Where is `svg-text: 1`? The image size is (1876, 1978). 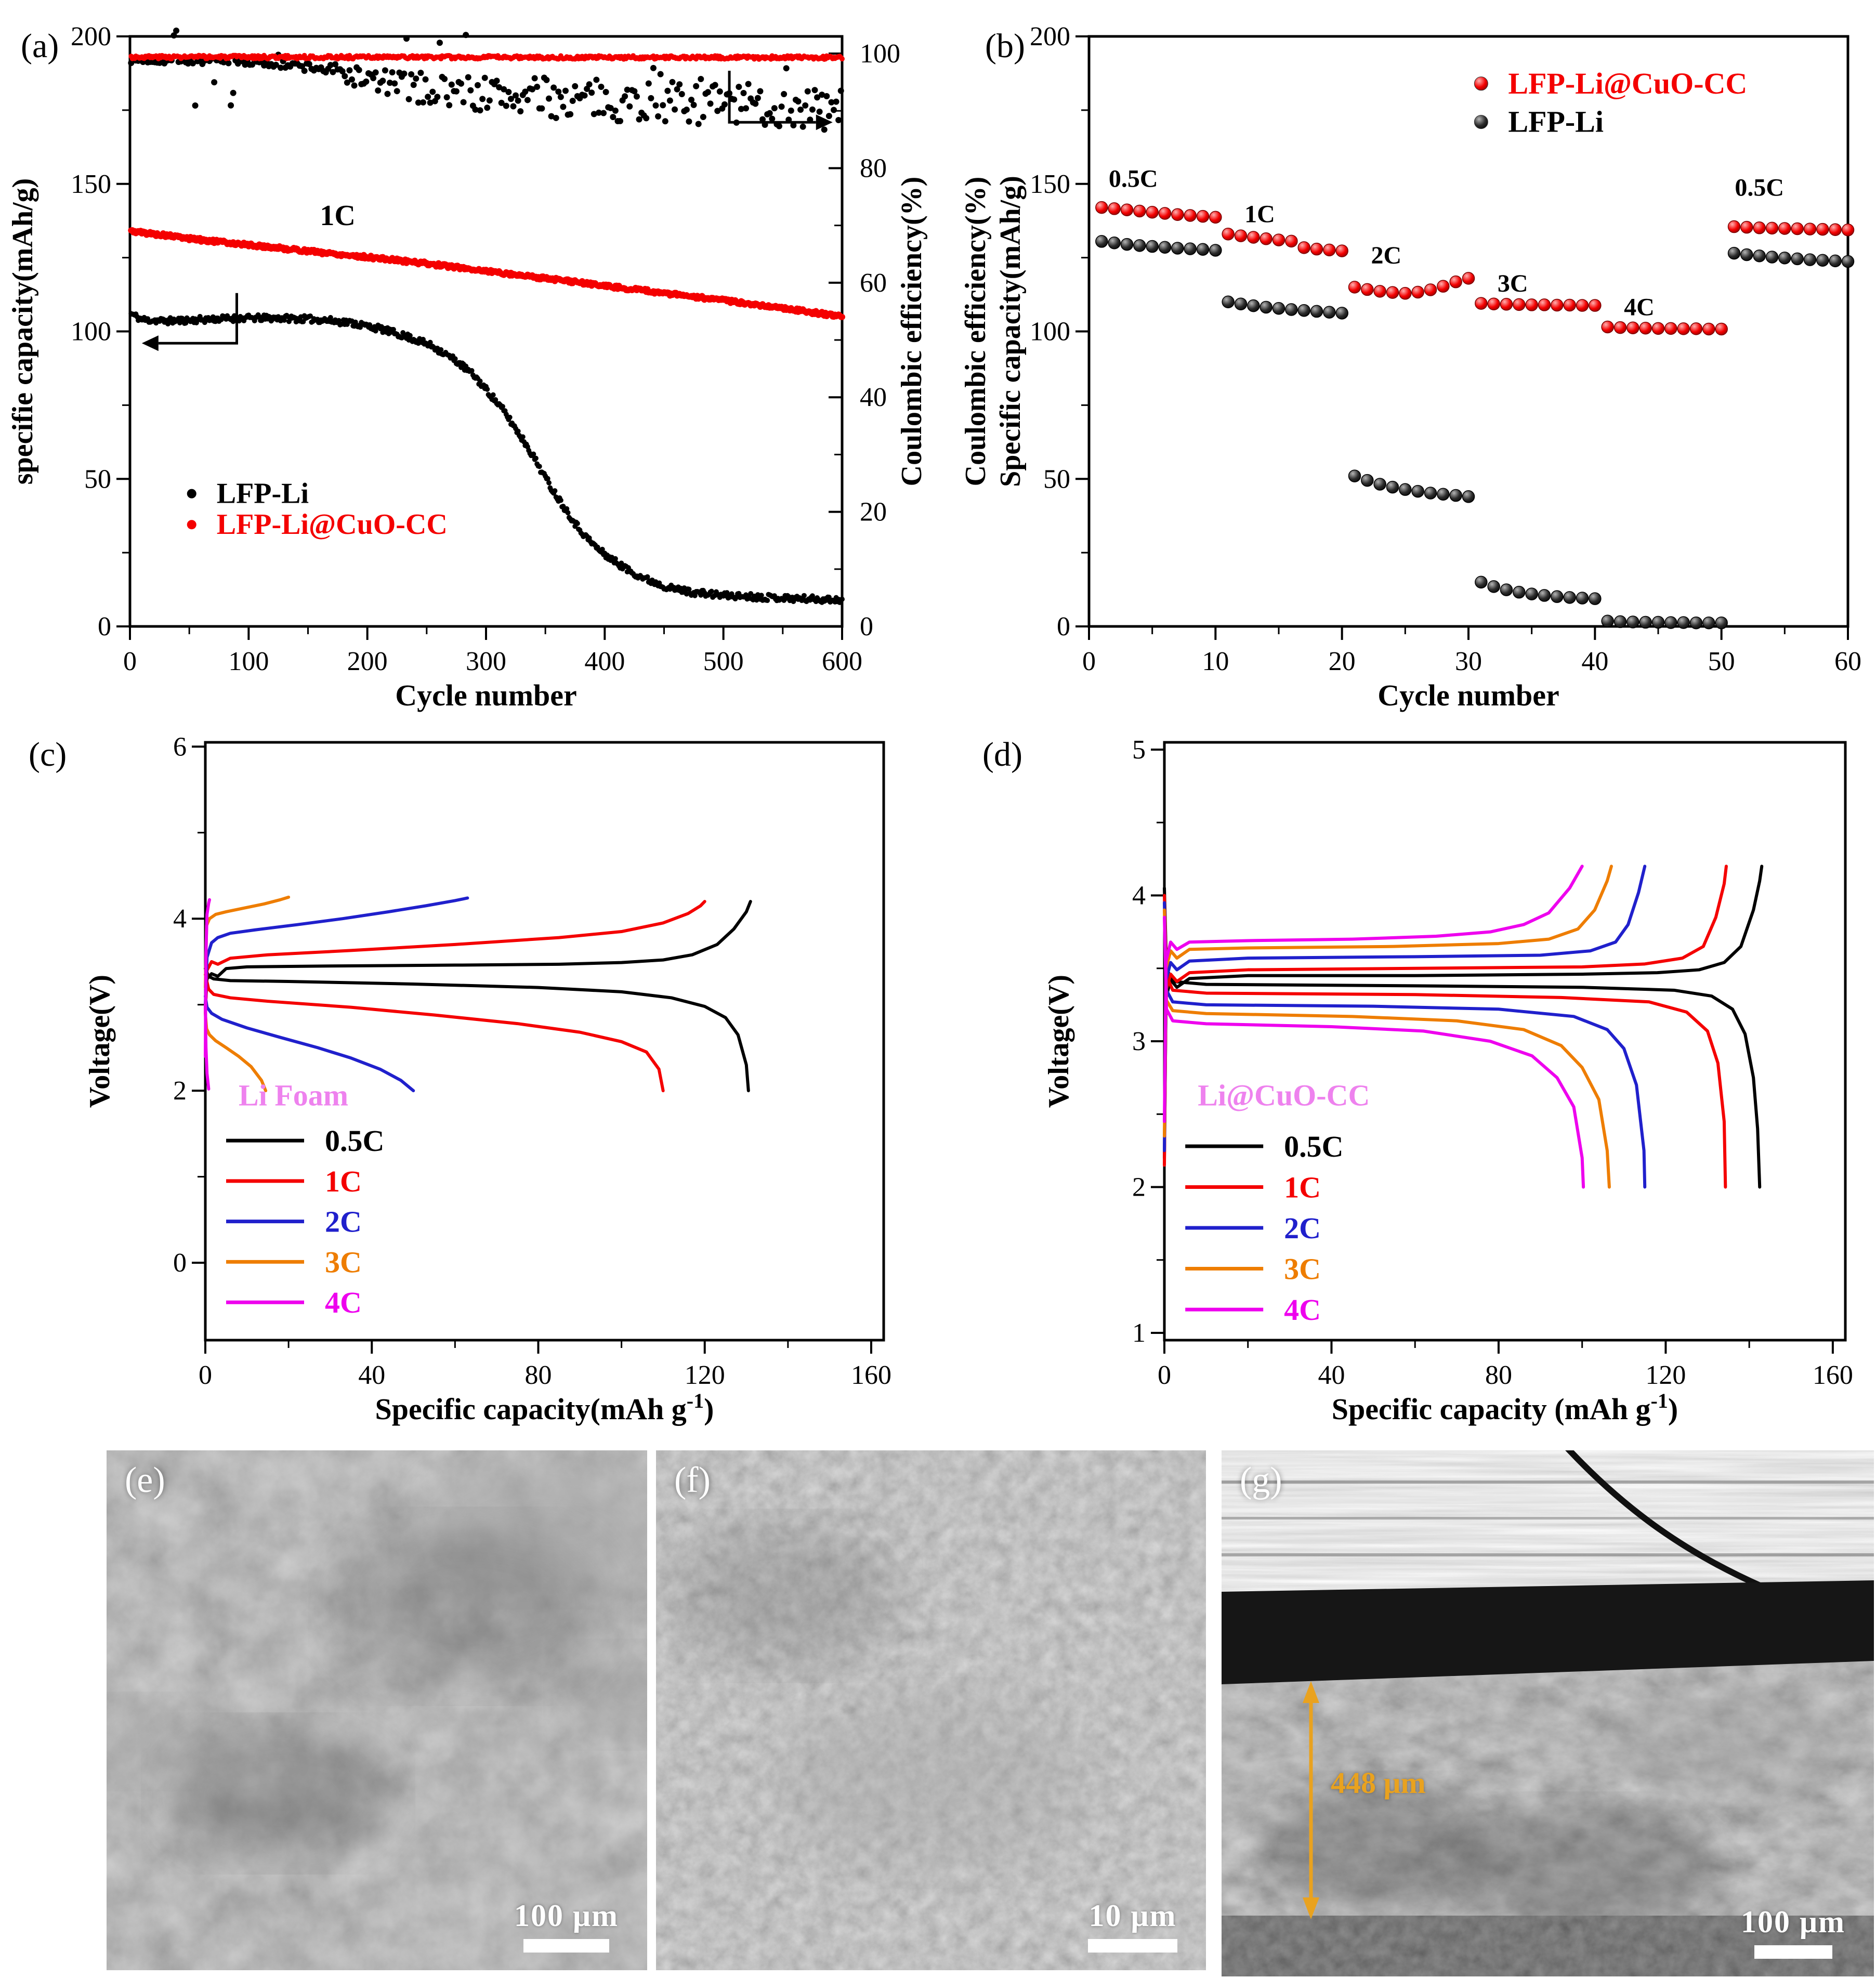
svg-text: 1 is located at coordinates (1139, 1333).